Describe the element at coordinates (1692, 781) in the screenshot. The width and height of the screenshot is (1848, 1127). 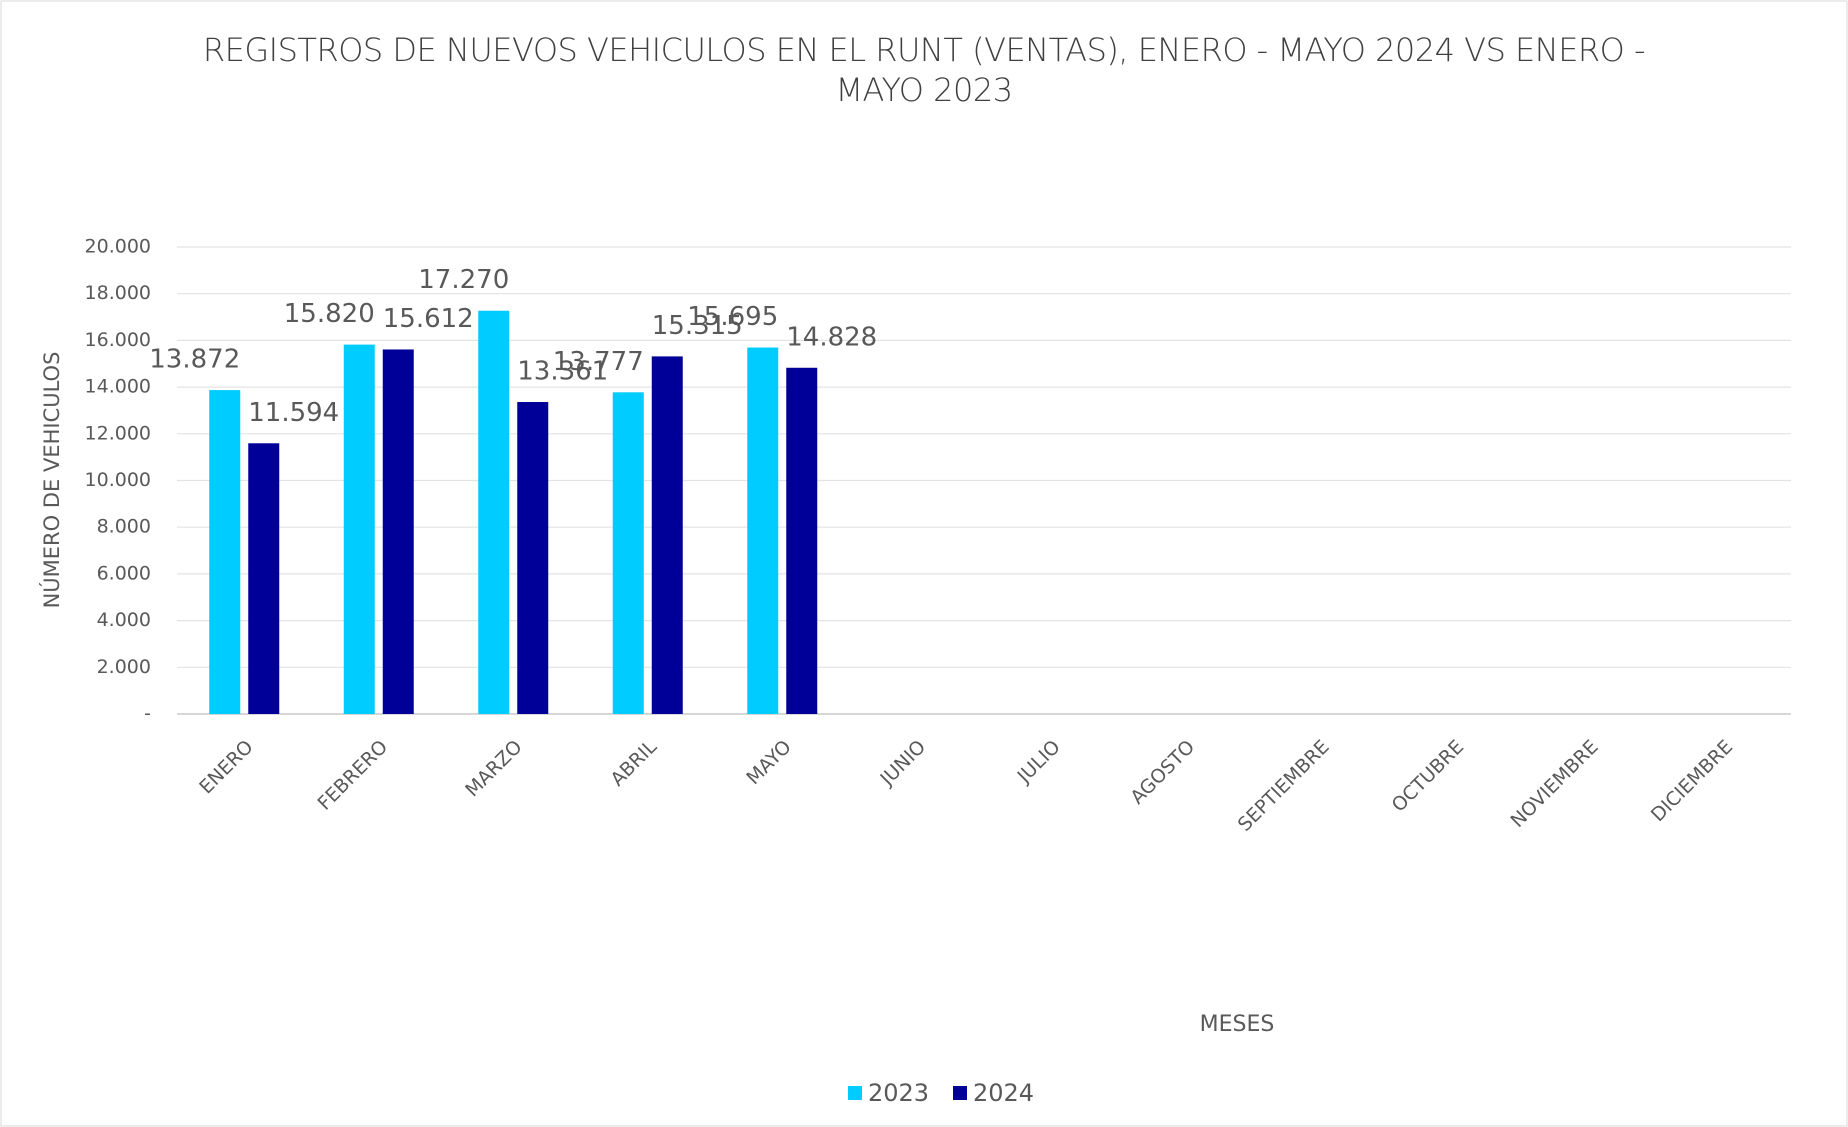
I see `x-tick-label: DICIEMBRE` at that location.